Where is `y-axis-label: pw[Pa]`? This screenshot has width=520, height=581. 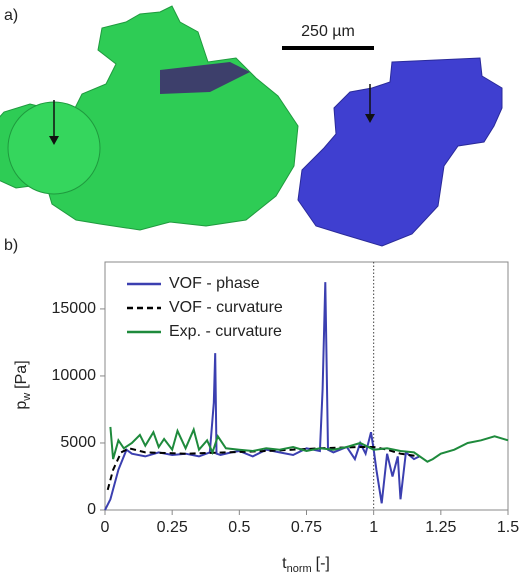
y-axis-label: pw[Pa] is located at coordinates (23, 384).